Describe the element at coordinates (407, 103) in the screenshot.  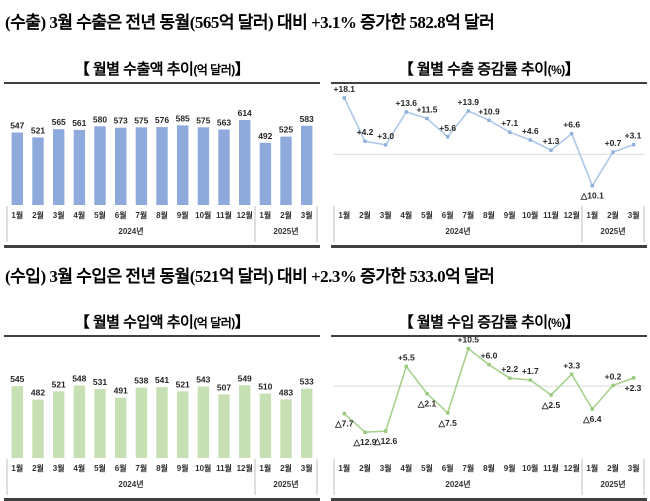
I see `point-value-label: +13.6` at that location.